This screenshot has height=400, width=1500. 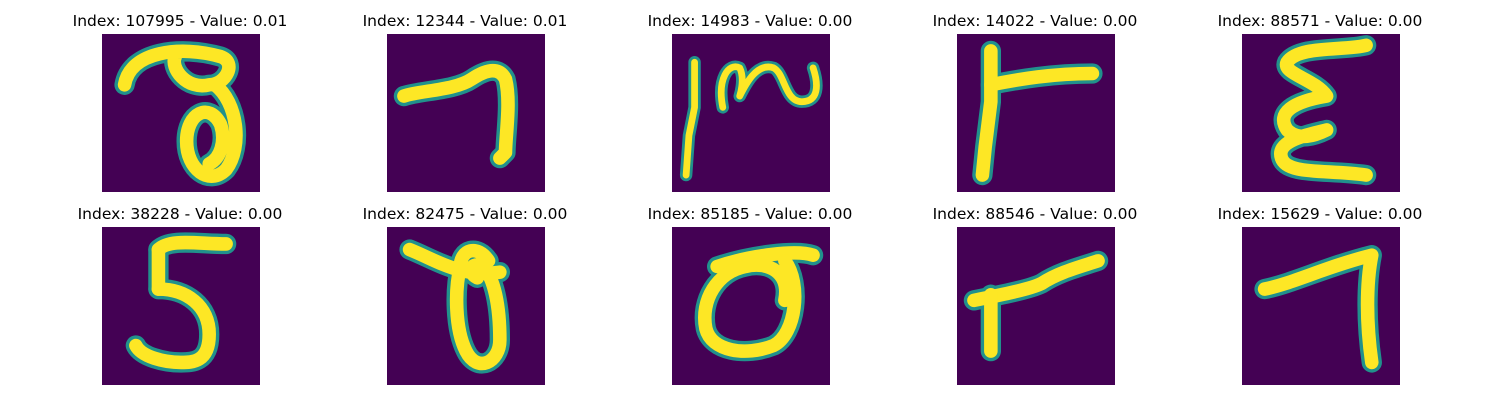 I want to click on panel-title: Index: 88546 - Value: 0.00, so click(x=1035, y=214).